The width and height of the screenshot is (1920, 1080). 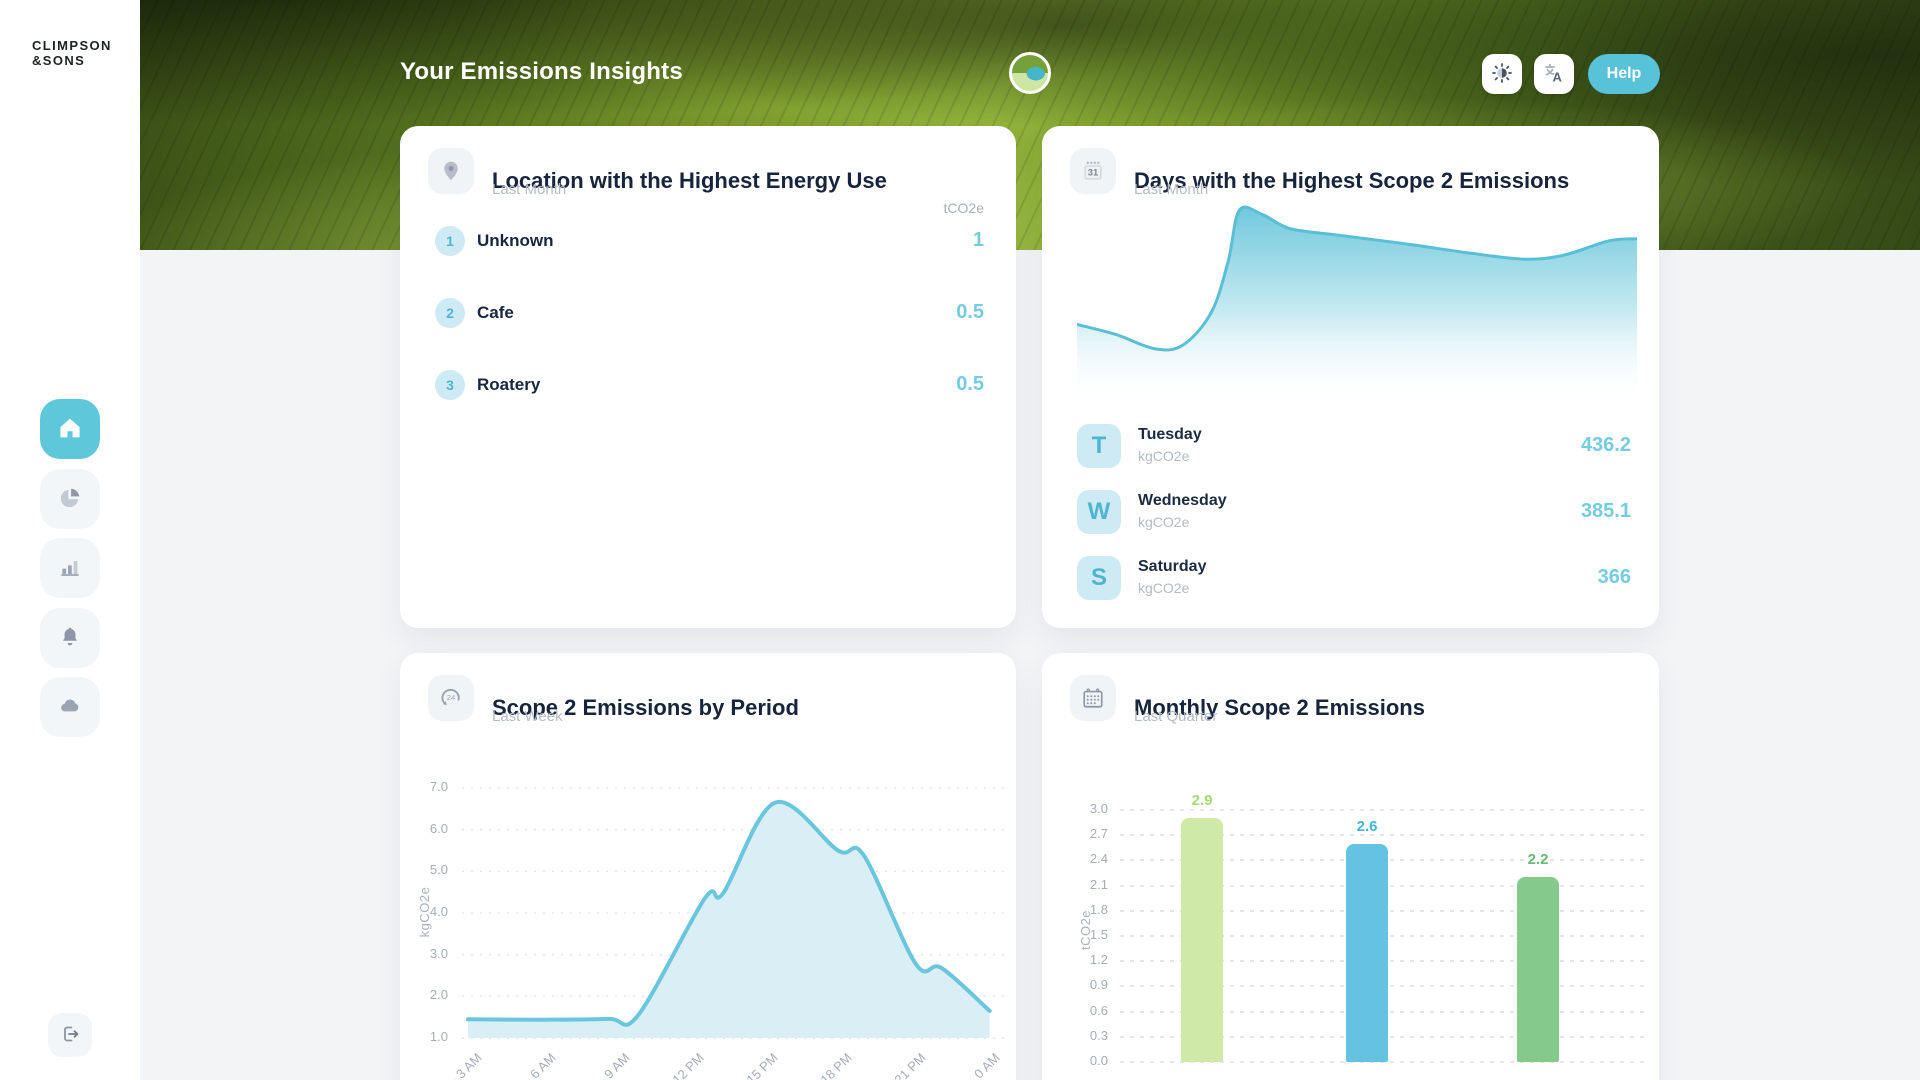 What do you see at coordinates (1182, 500) in the screenshot?
I see `day-label: Wednesday` at bounding box center [1182, 500].